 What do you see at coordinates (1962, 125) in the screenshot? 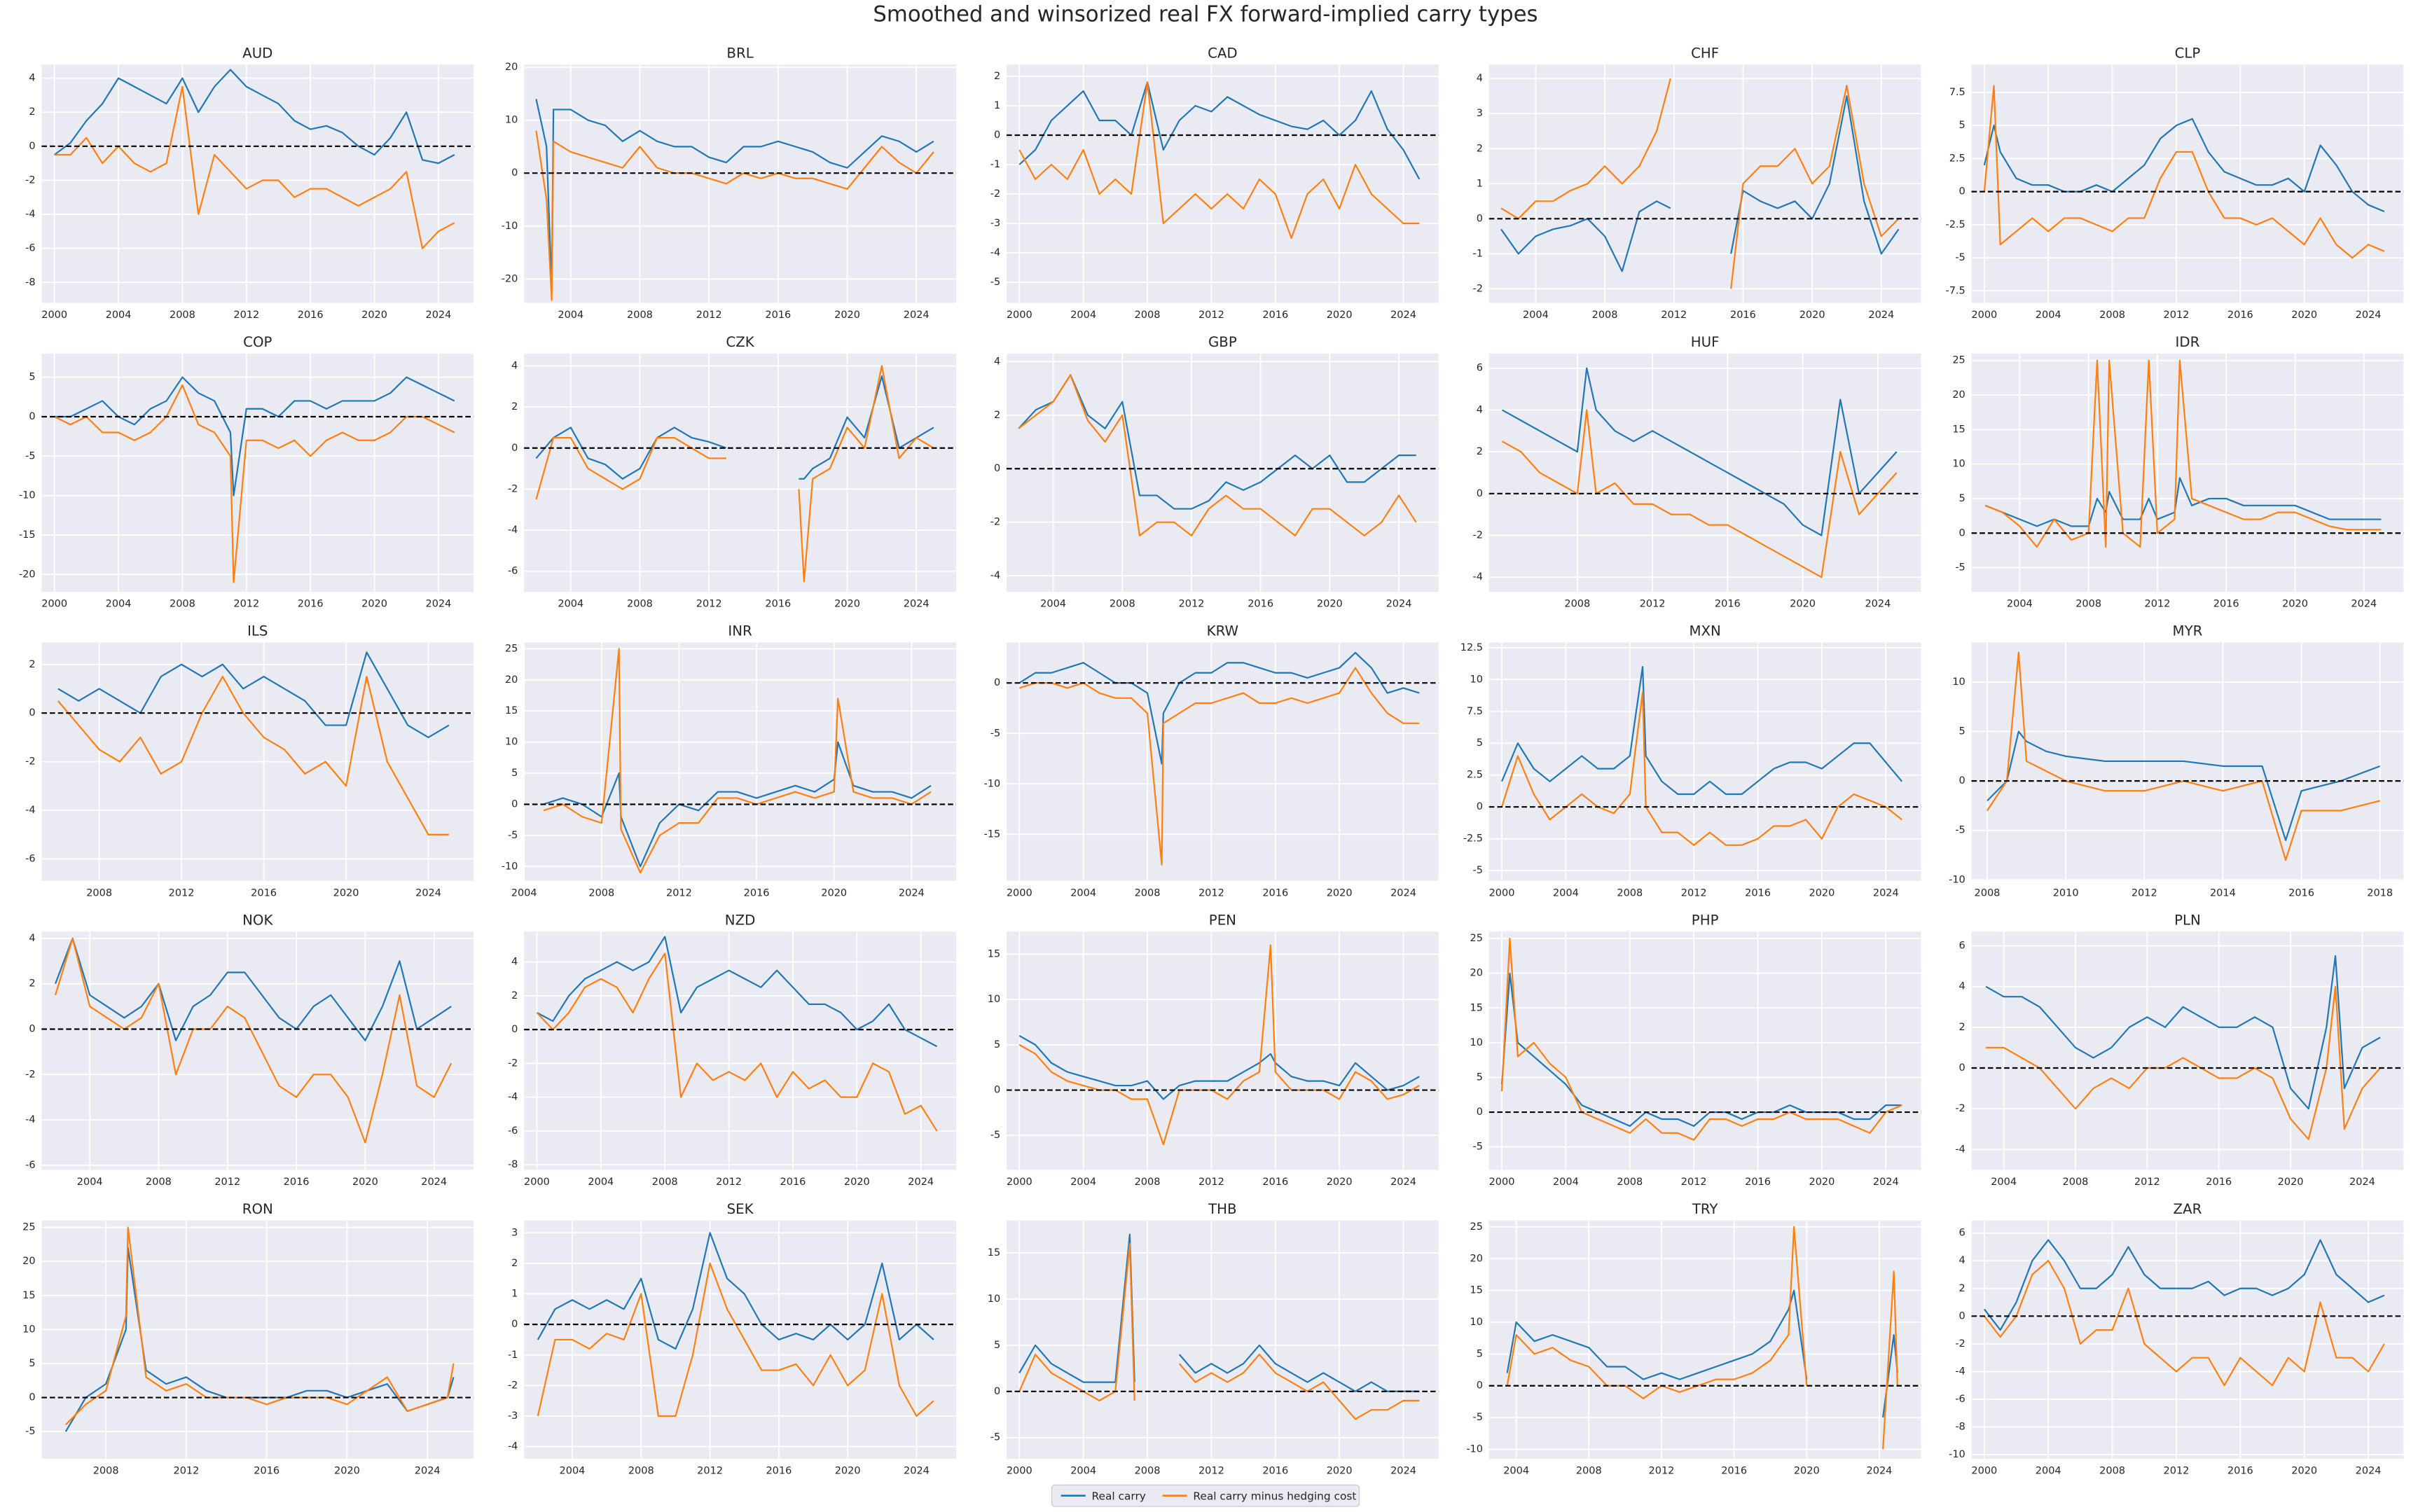
I see `y-tick-label: 5` at bounding box center [1962, 125].